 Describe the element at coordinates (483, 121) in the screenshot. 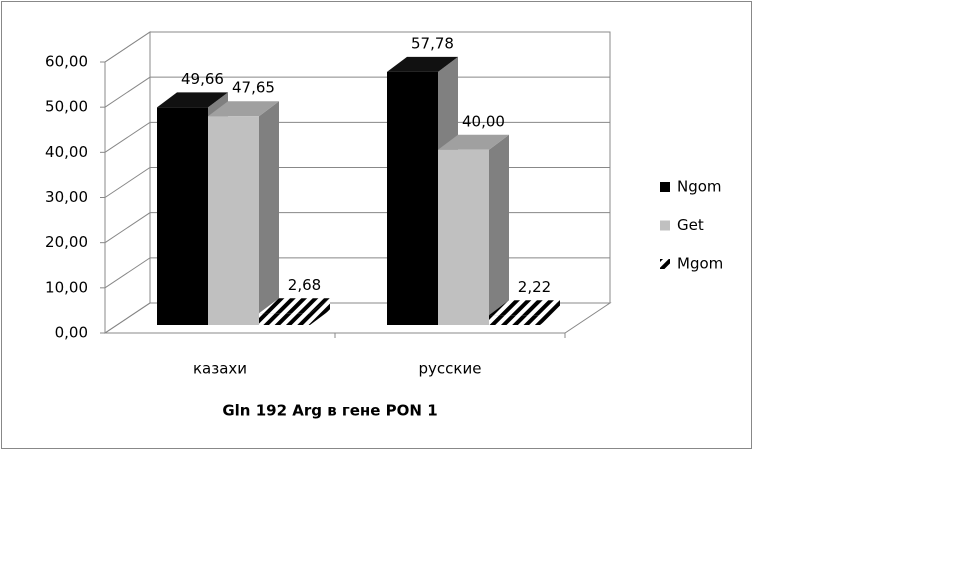

I see `value-label: 40,00` at that location.